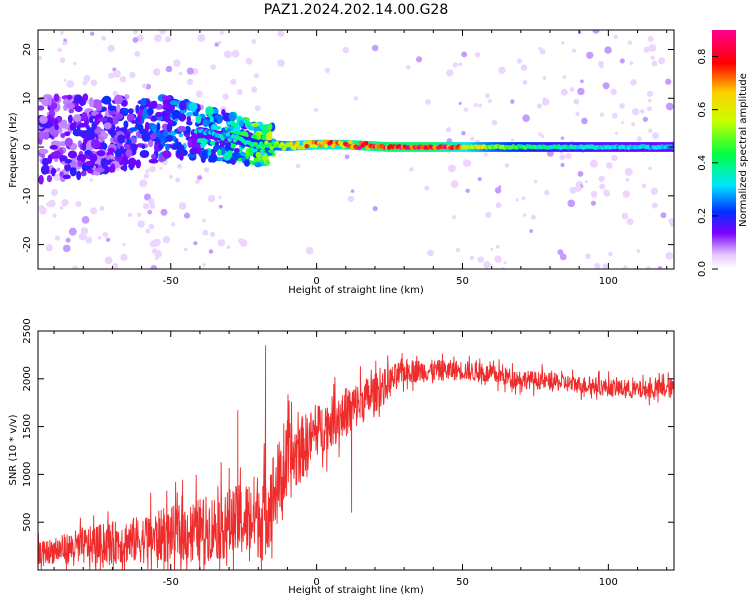  Describe the element at coordinates (356, 10) in the screenshot. I see `page-title: PAZ1.2024.202.14.00.G28` at that location.